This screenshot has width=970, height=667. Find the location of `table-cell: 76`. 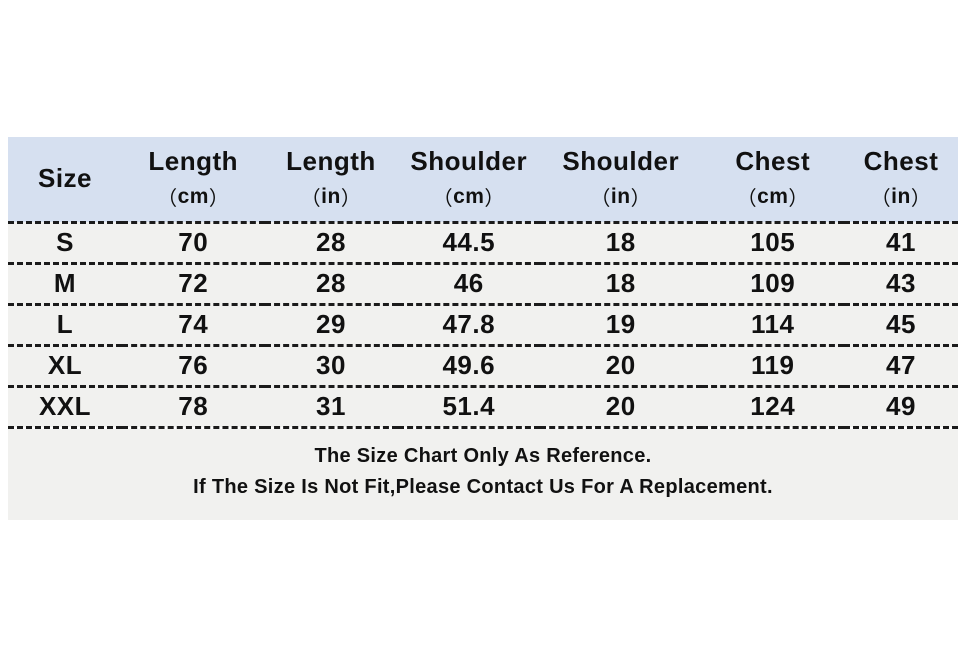

table-cell: 76 is located at coordinates (193, 365).